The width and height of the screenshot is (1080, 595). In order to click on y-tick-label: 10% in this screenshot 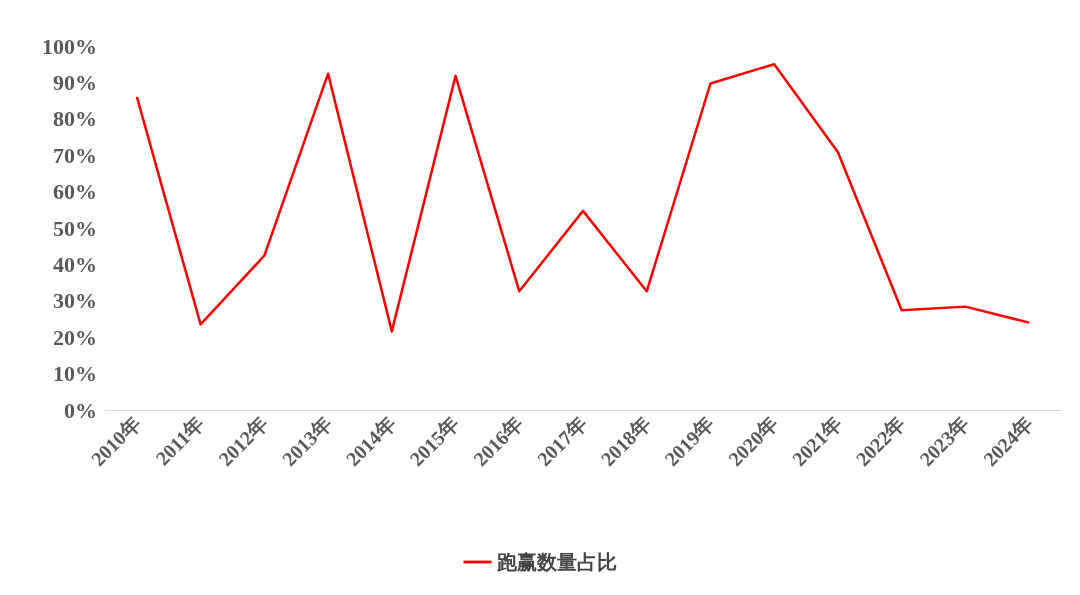, I will do `click(75, 374)`.